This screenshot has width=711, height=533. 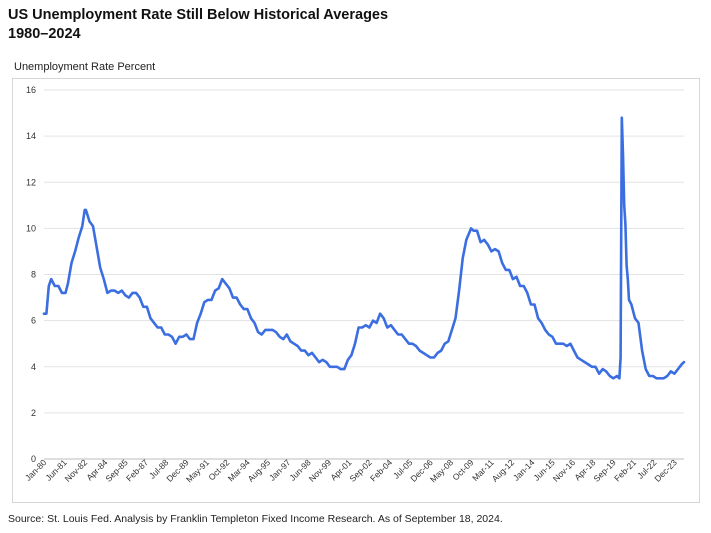 What do you see at coordinates (280, 470) in the screenshot?
I see `x-tick-label: Jan-97` at bounding box center [280, 470].